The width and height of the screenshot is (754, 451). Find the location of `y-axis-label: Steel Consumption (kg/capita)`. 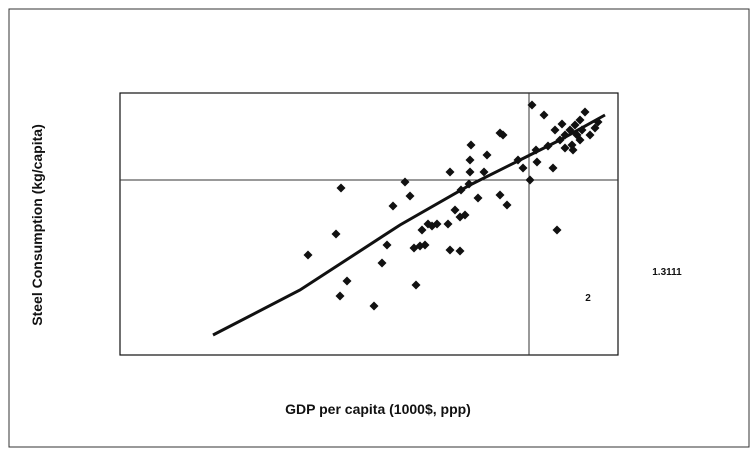

y-axis-label: Steel Consumption (kg/capita) is located at coordinates (37, 224).